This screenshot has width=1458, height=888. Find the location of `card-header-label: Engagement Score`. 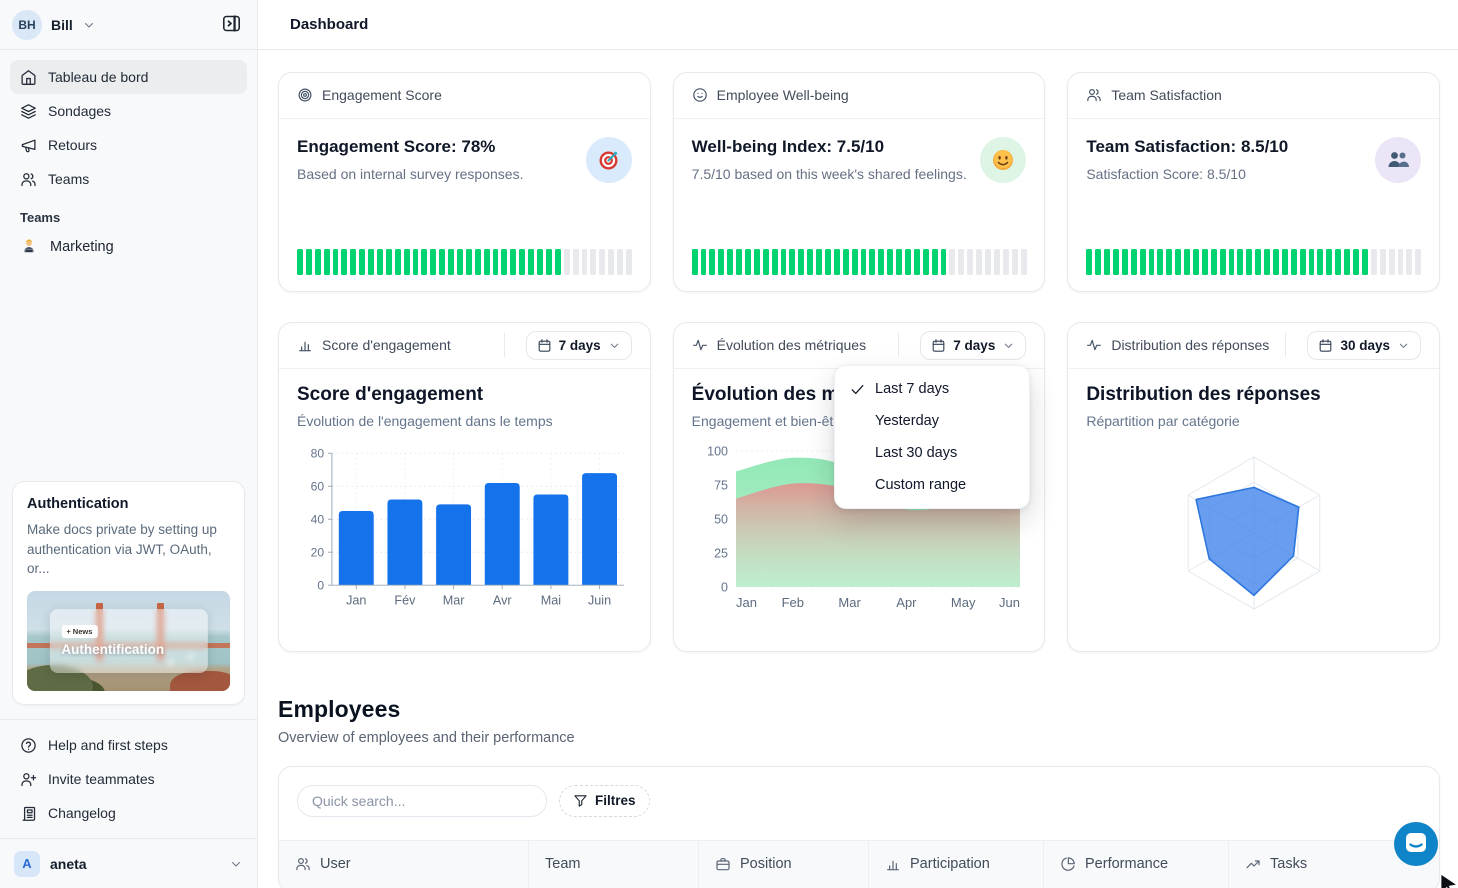

card-header-label: Engagement Score is located at coordinates (382, 95).